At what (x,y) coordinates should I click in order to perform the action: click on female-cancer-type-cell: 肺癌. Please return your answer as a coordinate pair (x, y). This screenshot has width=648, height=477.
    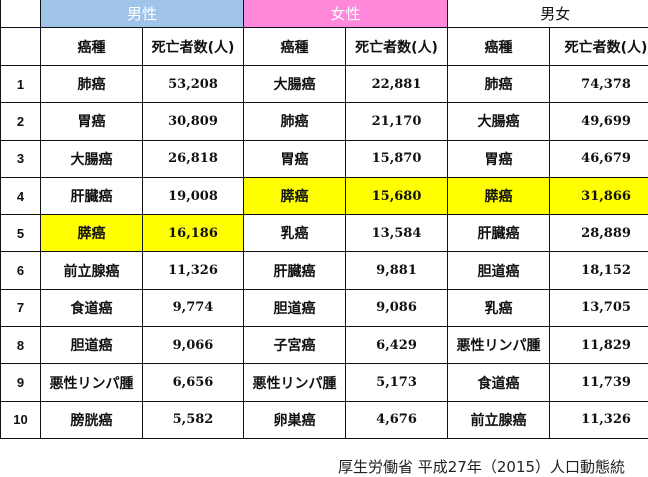
    Looking at the image, I should click on (295, 121).